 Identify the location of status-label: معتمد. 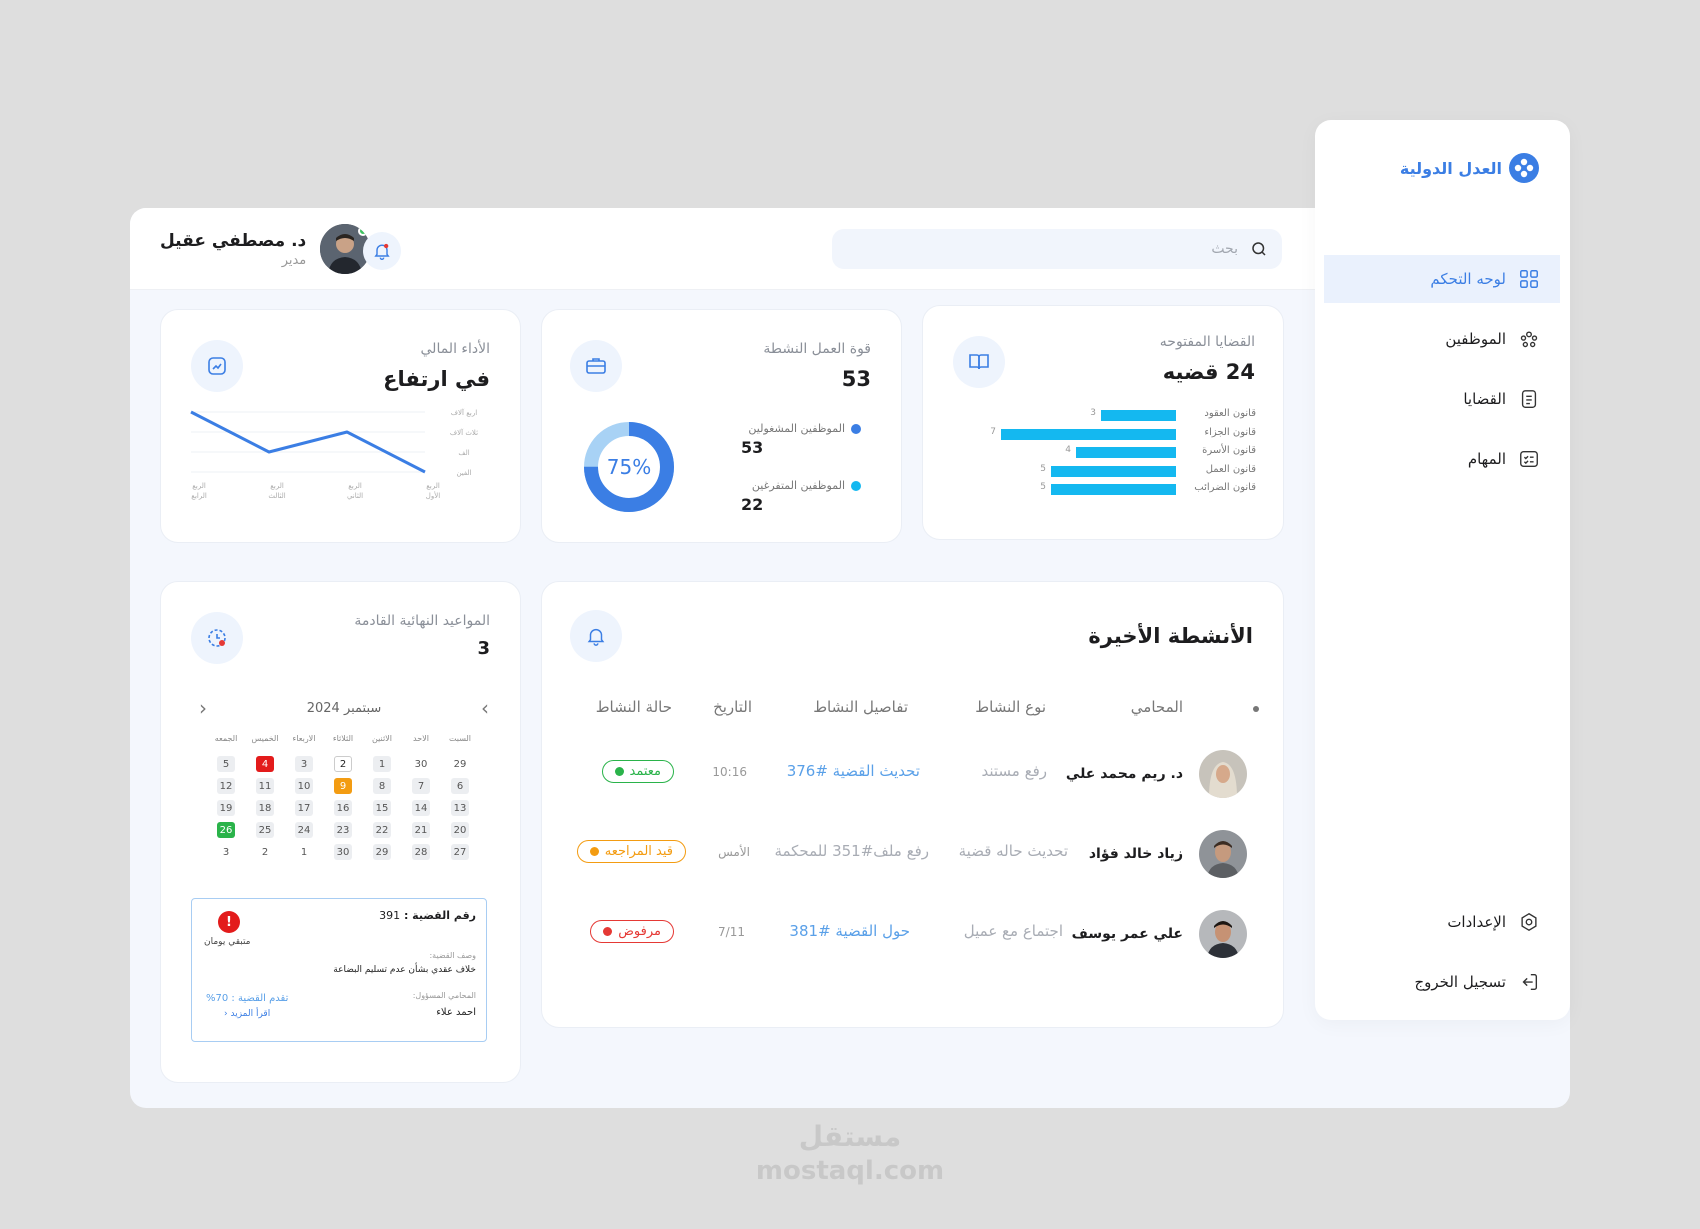
(645, 771).